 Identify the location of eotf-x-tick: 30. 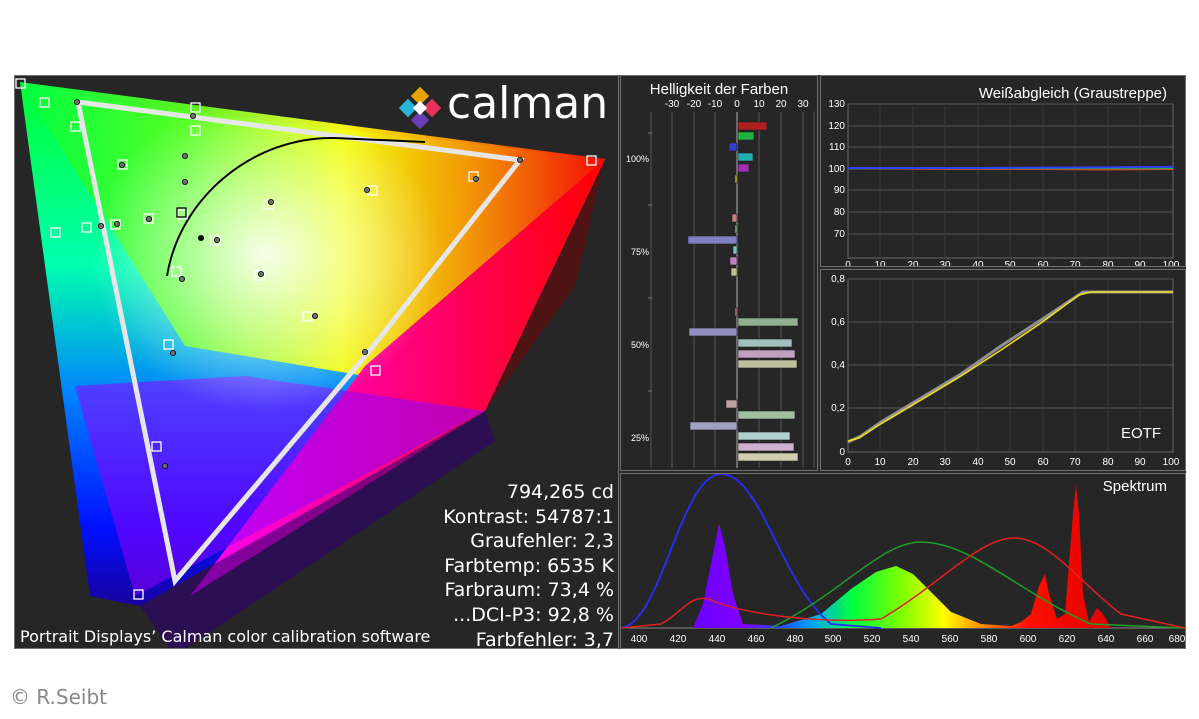
(945, 462).